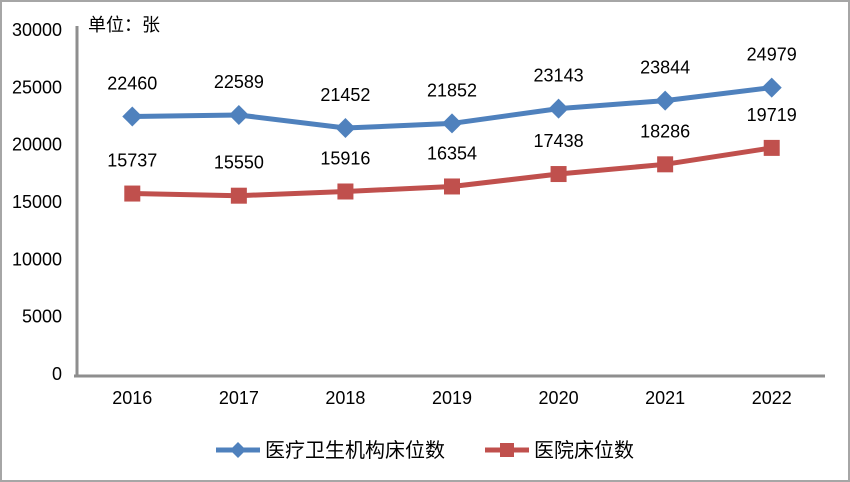 The height and width of the screenshot is (482, 850). What do you see at coordinates (239, 82) in the screenshot?
I see `data-point-label: 22589` at bounding box center [239, 82].